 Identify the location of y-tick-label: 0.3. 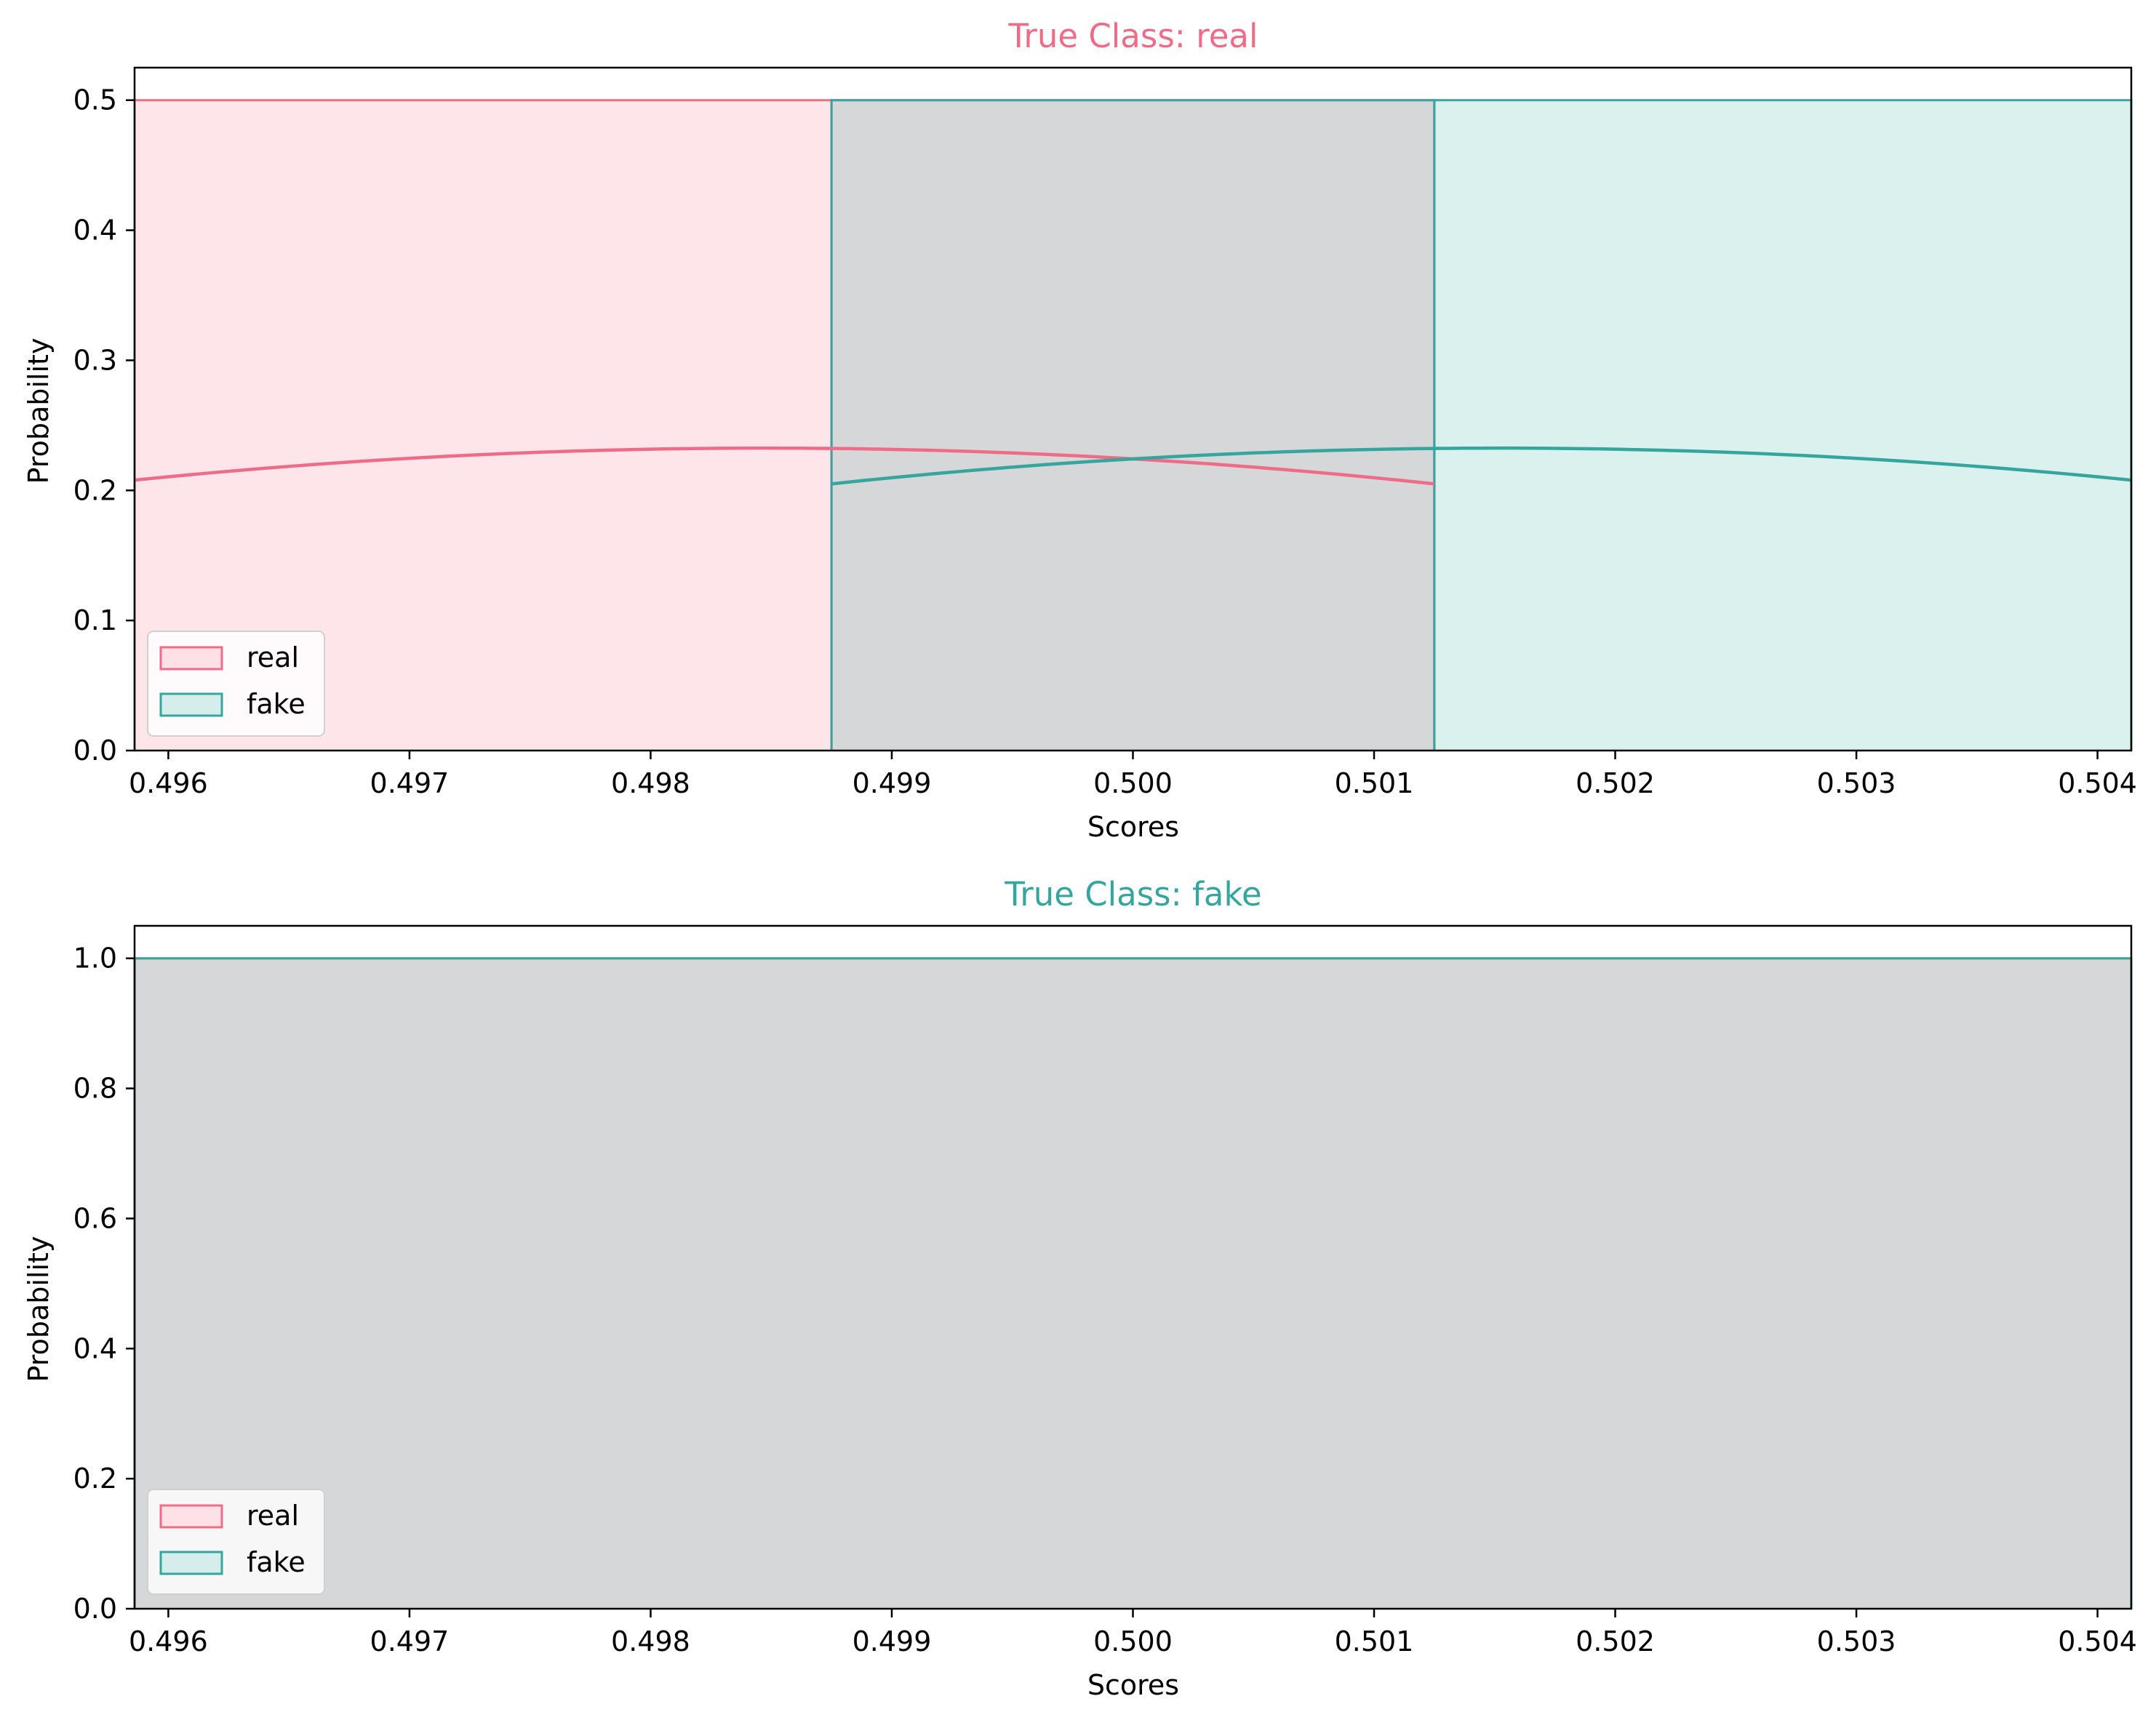
(95, 360).